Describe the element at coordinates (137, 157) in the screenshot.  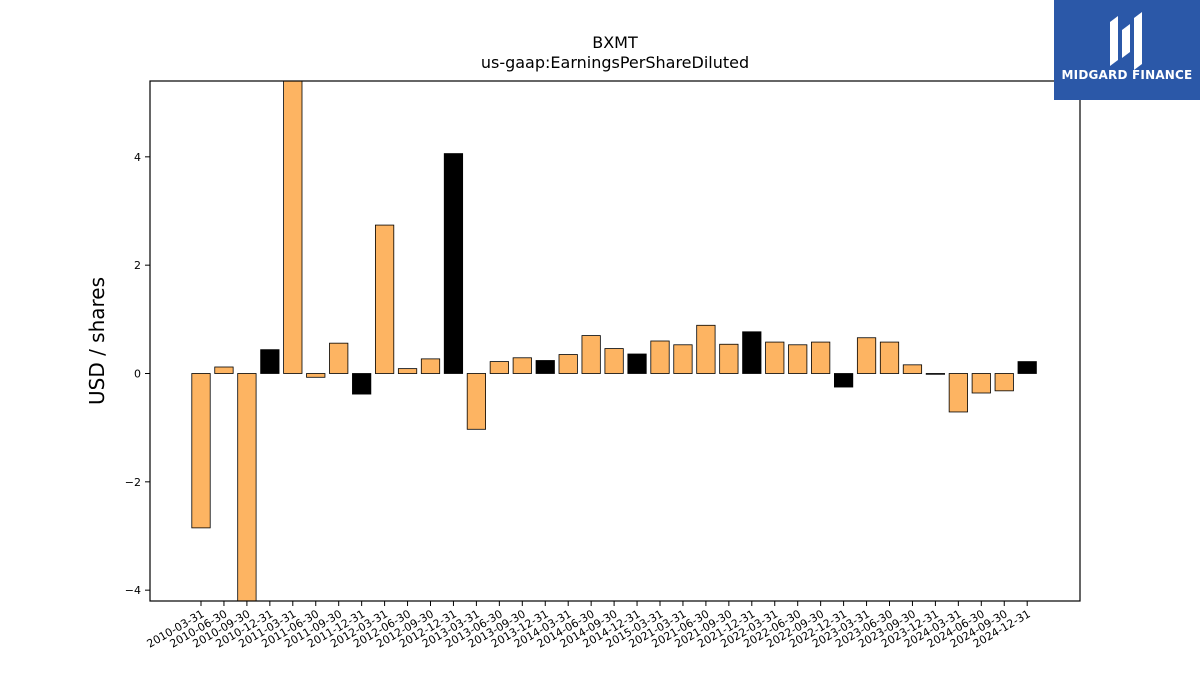
I see `y-tick-label: 4` at that location.